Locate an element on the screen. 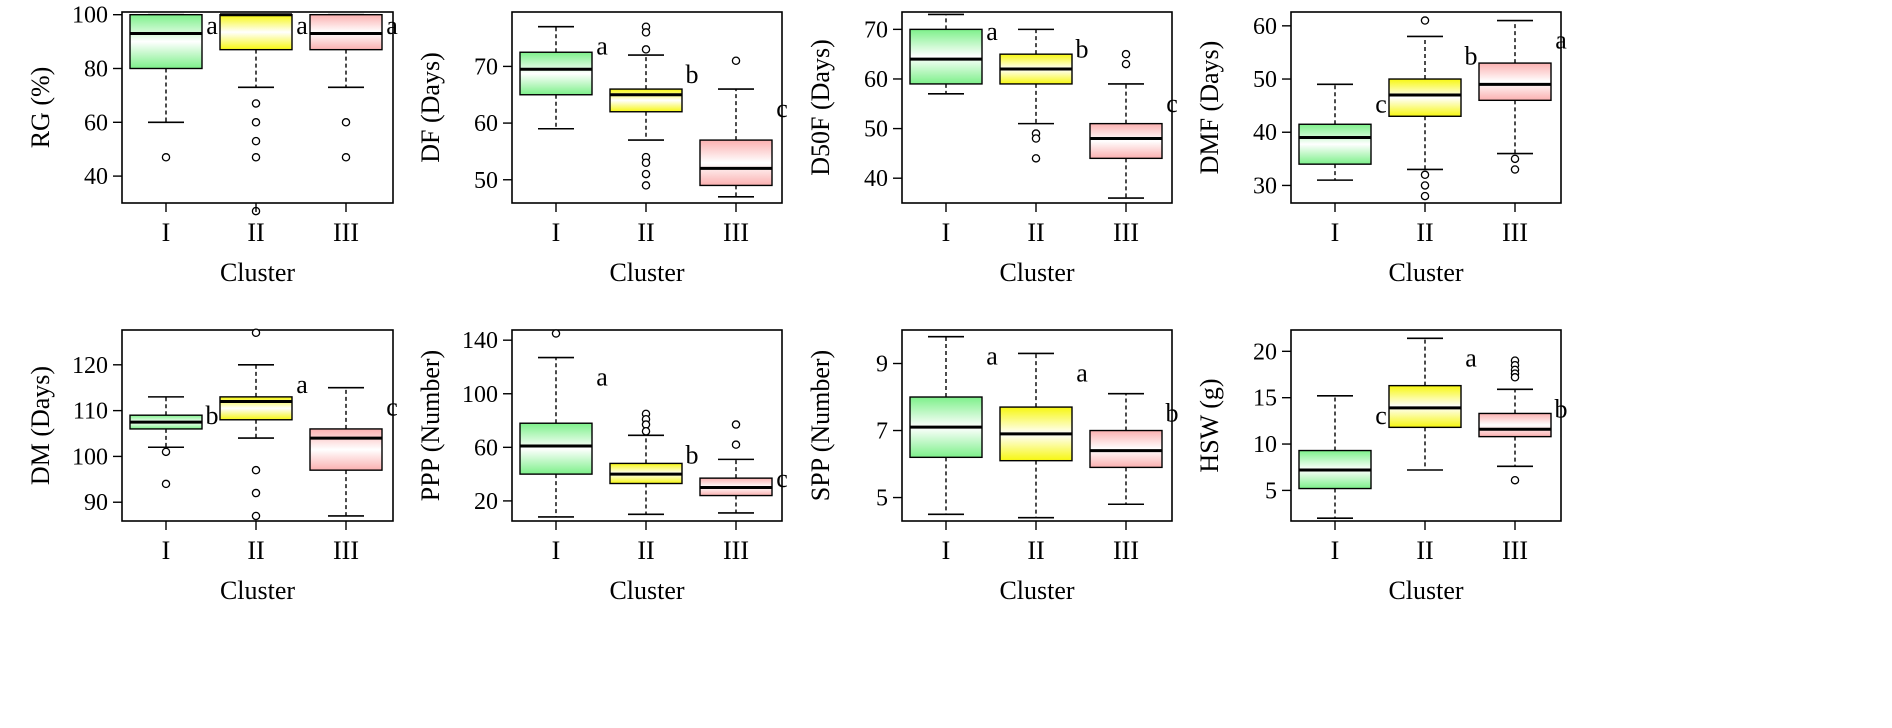  panel-1: 40 60 80 100 RG (%) a Ia II a III Cluster is located at coordinates (212, 145).